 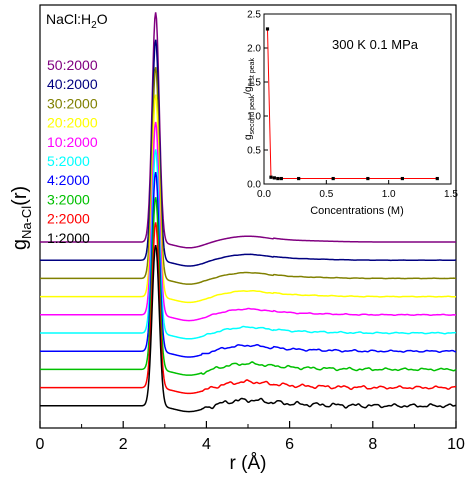 I want to click on legend-entry: 10:2000, so click(x=72, y=142).